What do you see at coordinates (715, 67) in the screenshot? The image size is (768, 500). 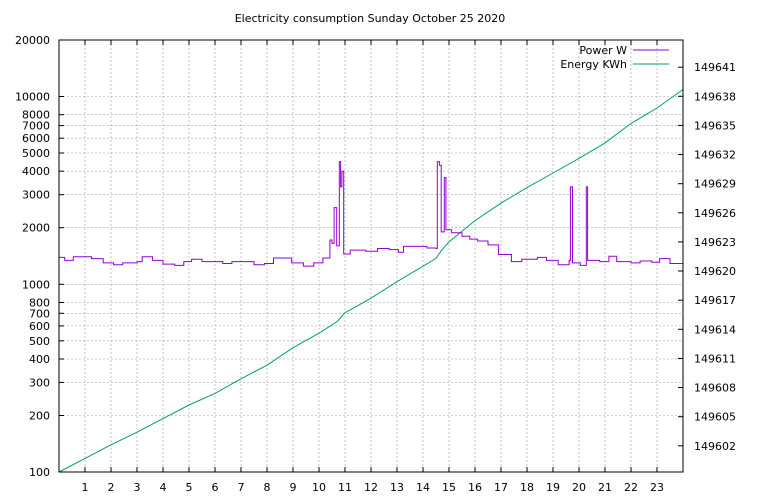 I see `y2-tick-label: 149641` at bounding box center [715, 67].